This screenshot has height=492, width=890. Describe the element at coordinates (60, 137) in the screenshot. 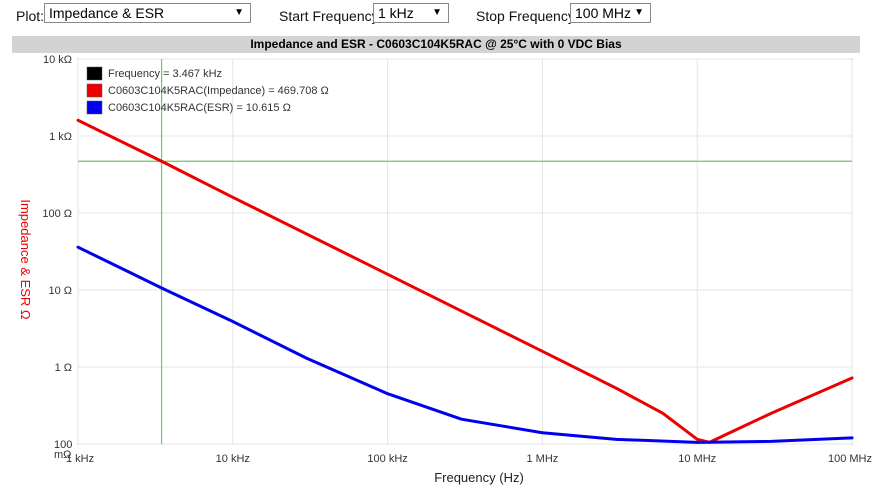

I see `y-tick-label: 1 kΩ` at that location.